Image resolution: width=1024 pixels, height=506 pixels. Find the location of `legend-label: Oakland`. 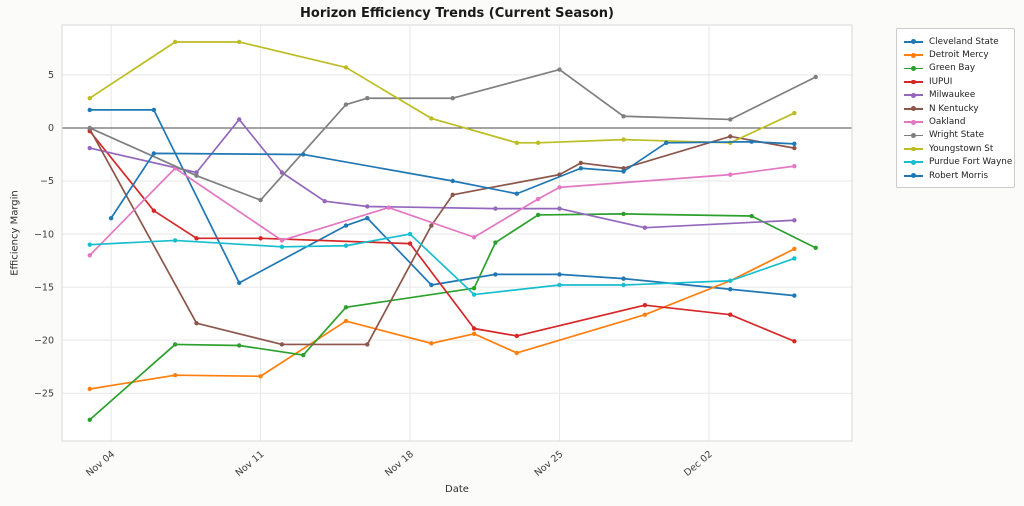

legend-label: Oakland is located at coordinates (947, 122).